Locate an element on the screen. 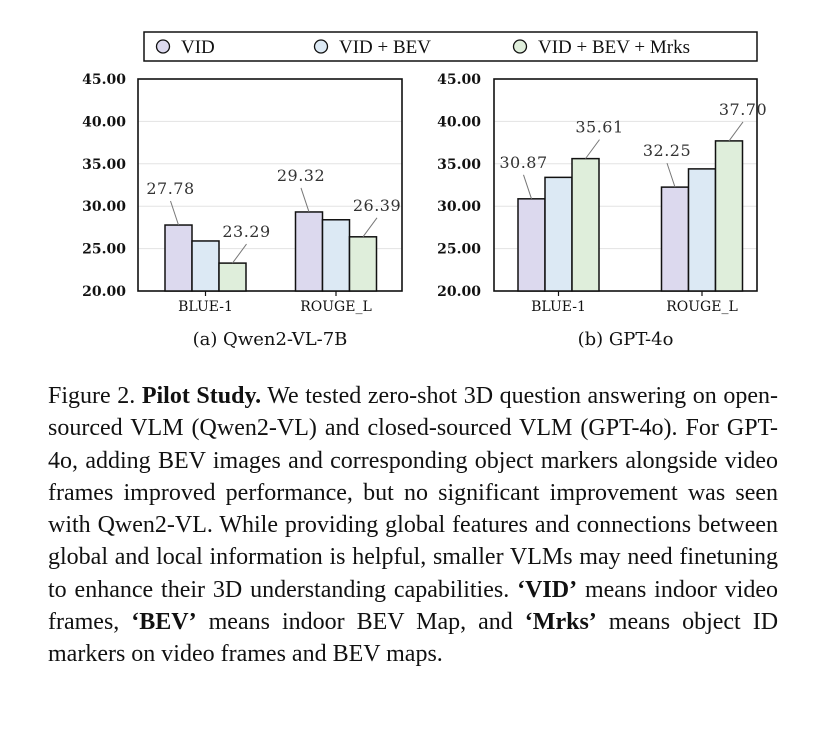  legend-label: VID + BEV is located at coordinates (385, 47).